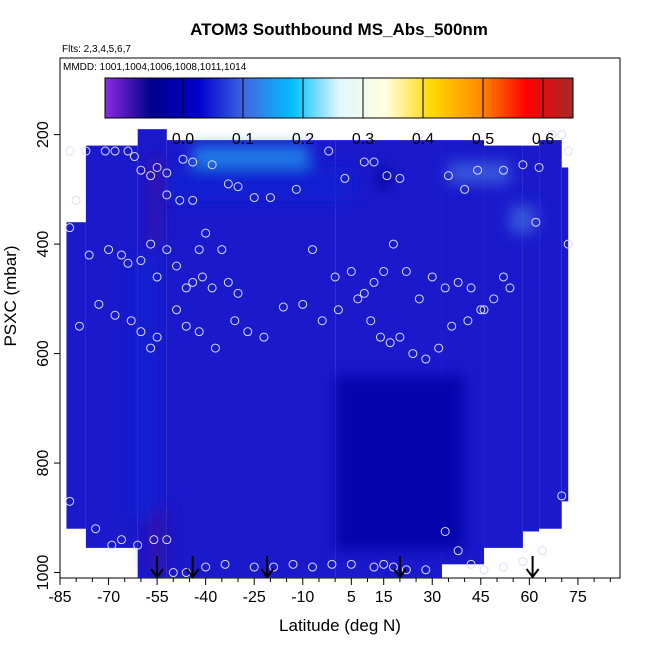 Image resolution: width=650 pixels, height=650 pixels. What do you see at coordinates (578, 597) in the screenshot?
I see `x-tick-label: 75` at bounding box center [578, 597].